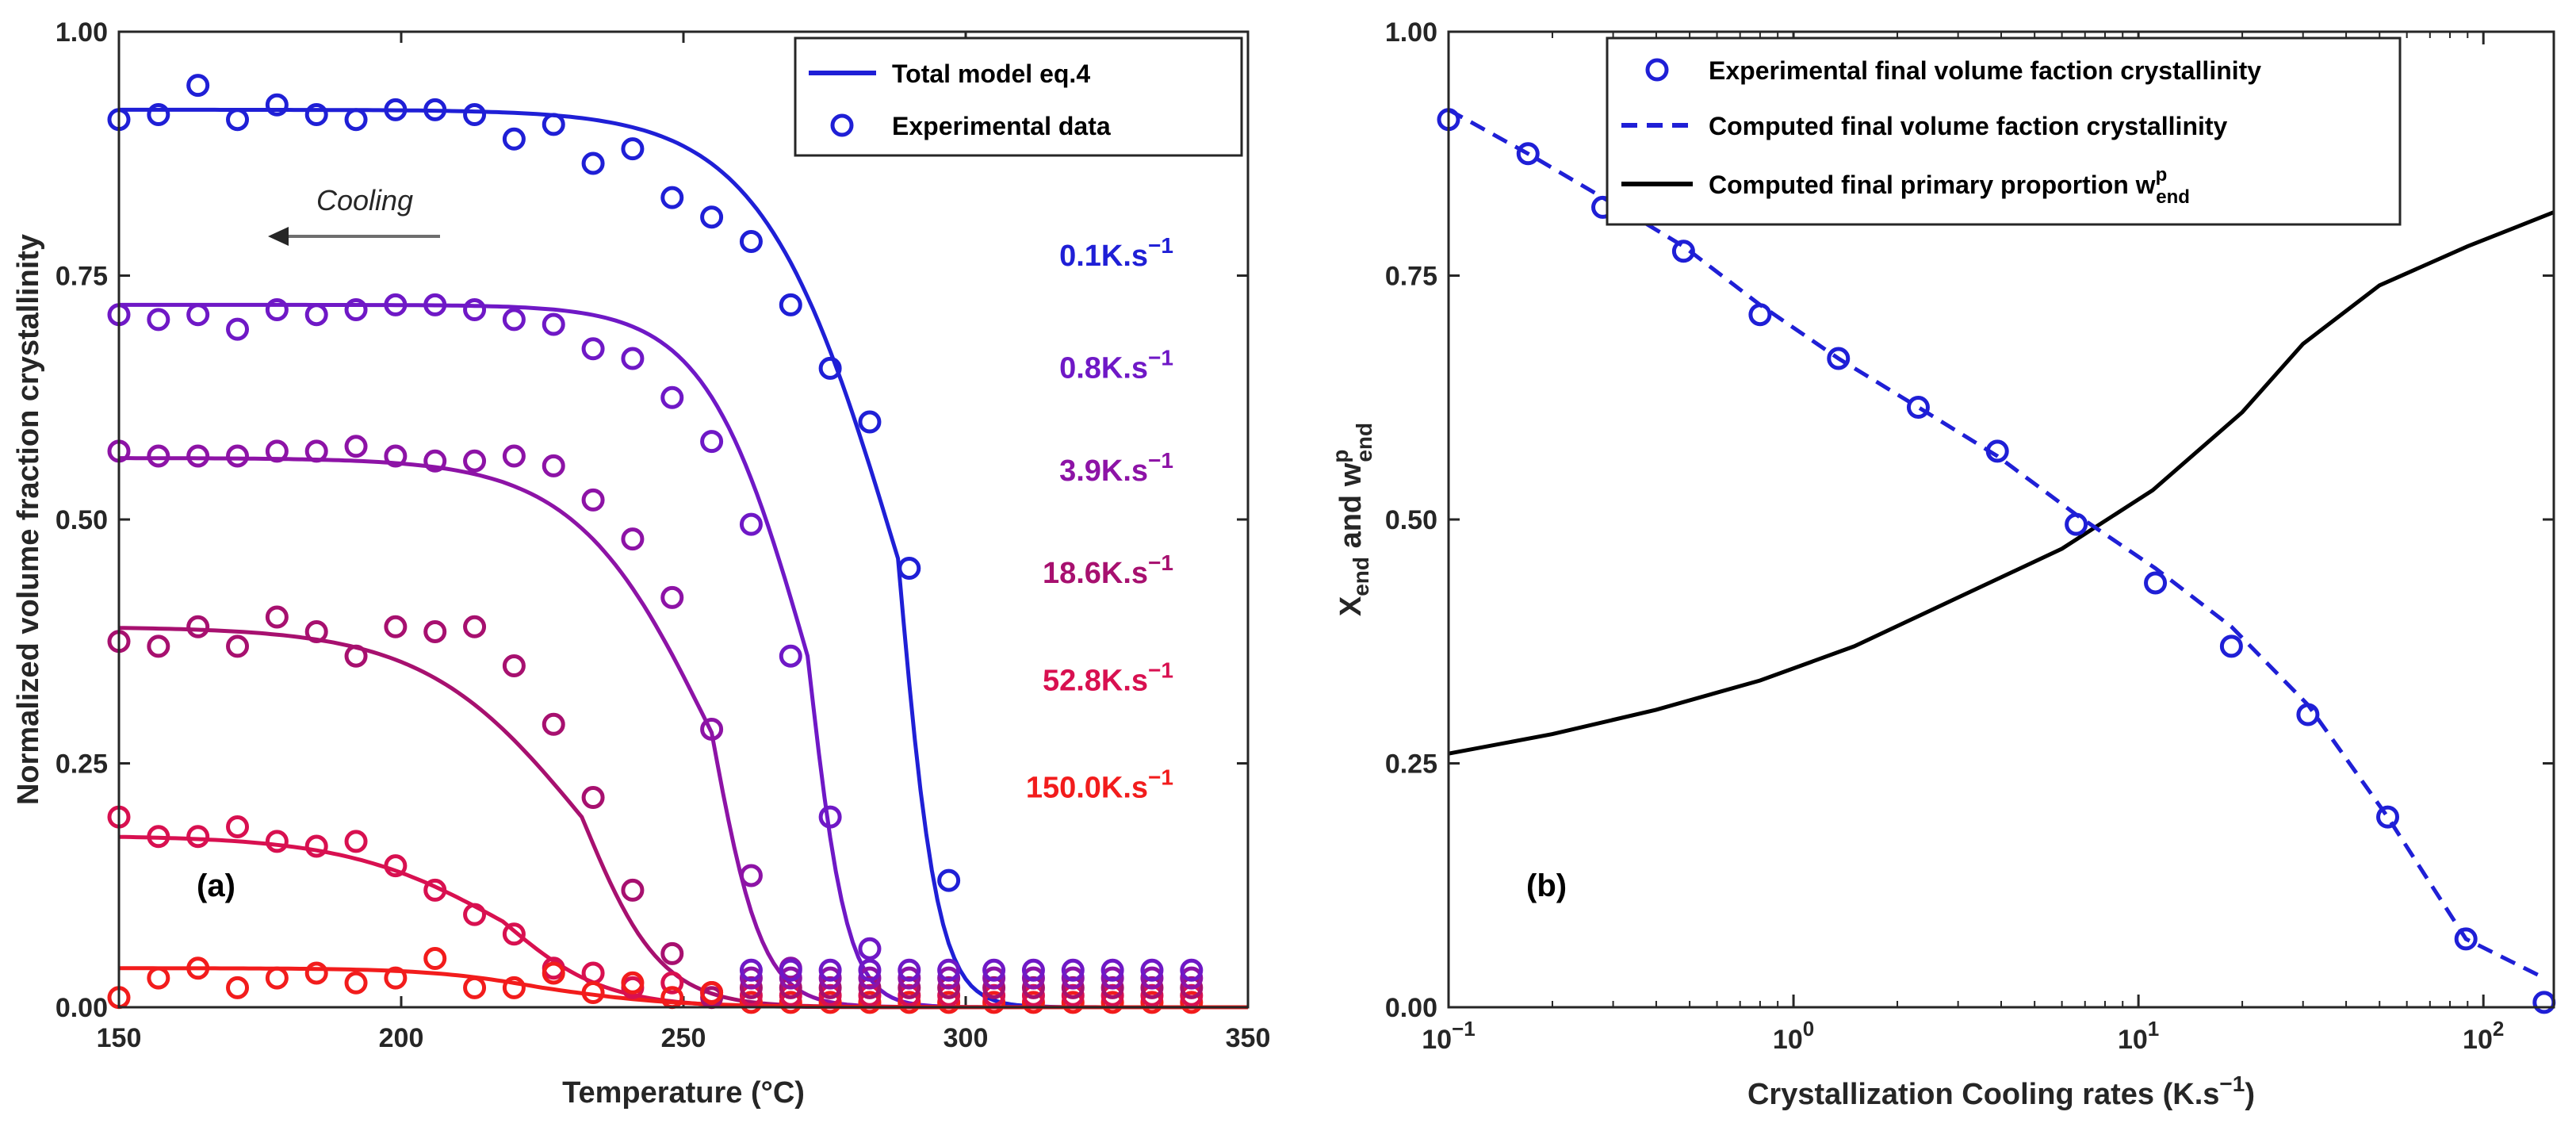 This screenshot has width=2576, height=1127. I want to click on panel-b-y-tick-label: 0.00, so click(1411, 1008).